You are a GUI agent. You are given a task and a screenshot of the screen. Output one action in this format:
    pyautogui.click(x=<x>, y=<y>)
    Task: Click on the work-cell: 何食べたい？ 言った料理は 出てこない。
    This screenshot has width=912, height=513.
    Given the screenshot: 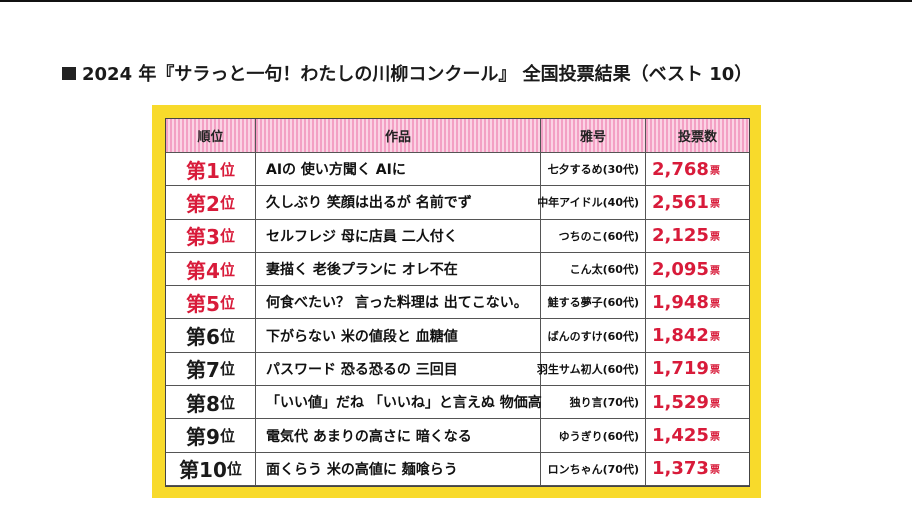 What is the action you would take?
    pyautogui.click(x=398, y=303)
    